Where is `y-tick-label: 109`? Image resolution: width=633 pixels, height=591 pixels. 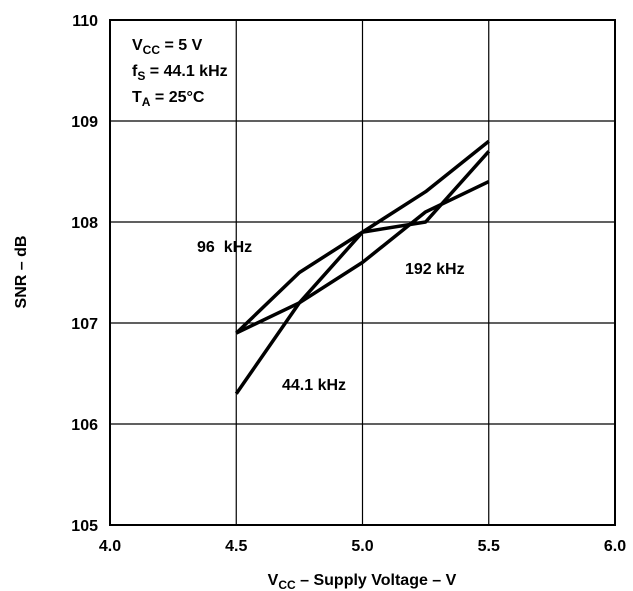 y-tick-label: 109 is located at coordinates (84, 122).